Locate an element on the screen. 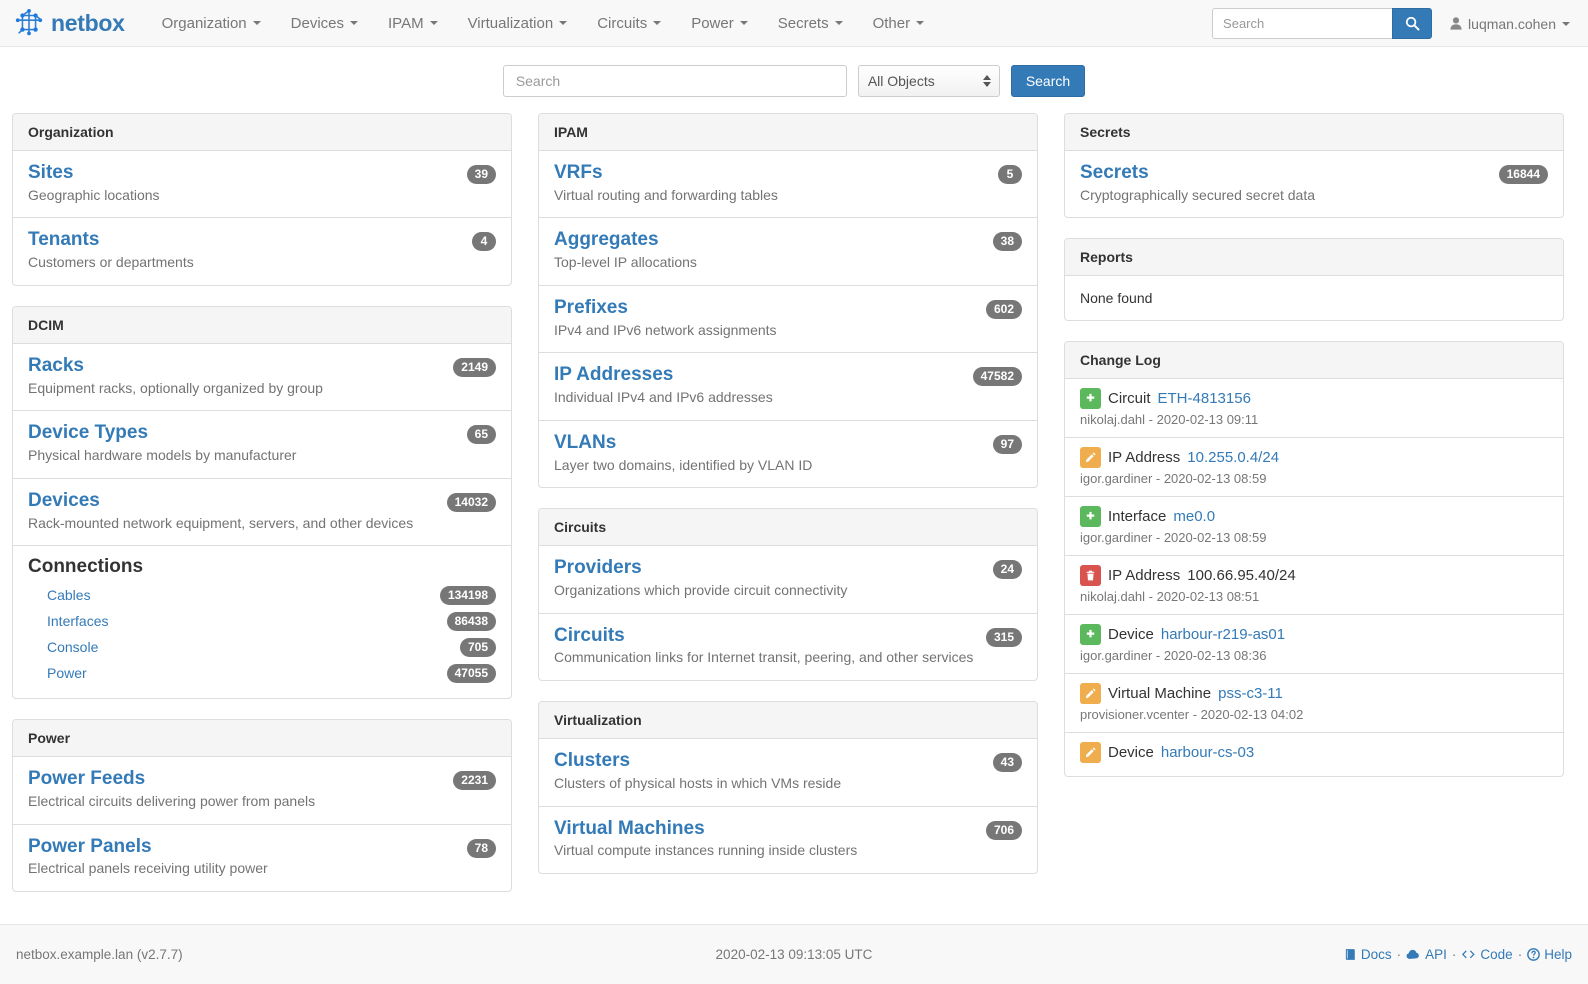  nav-item-organization: Organization is located at coordinates (211, 23).